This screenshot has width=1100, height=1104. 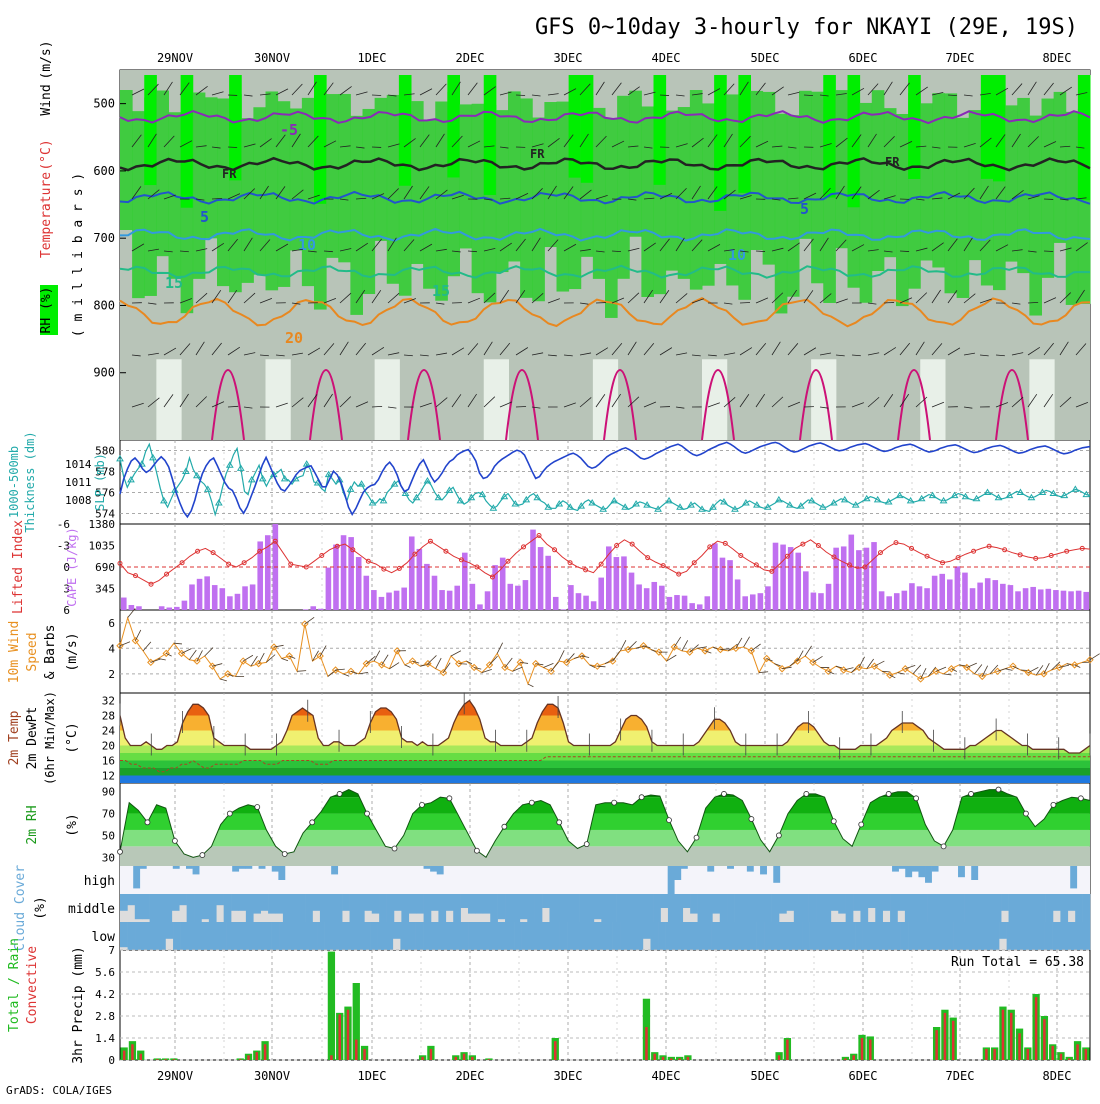 I want to click on precip-unit-label: 3hr Precip (mm), so click(x=78, y=1004).